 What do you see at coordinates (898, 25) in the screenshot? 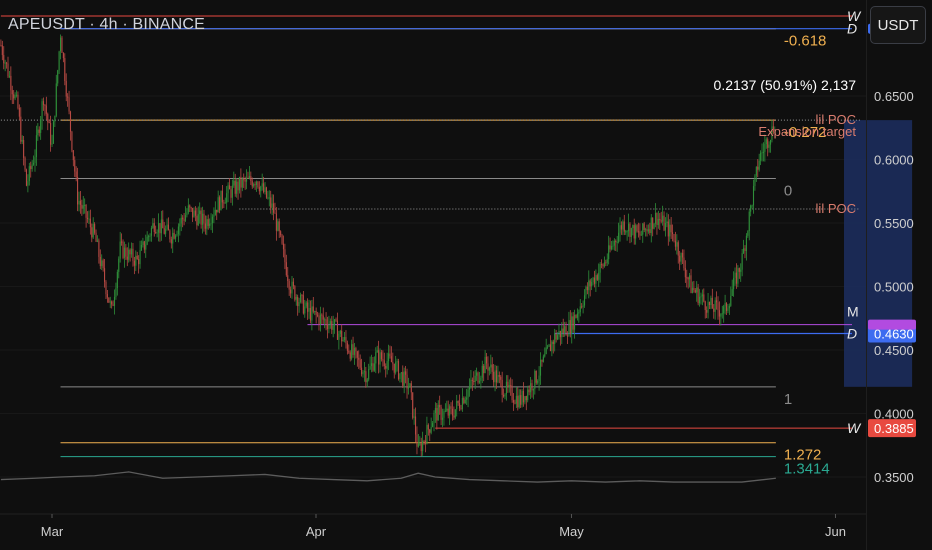
I see `currency-button: USDT` at bounding box center [898, 25].